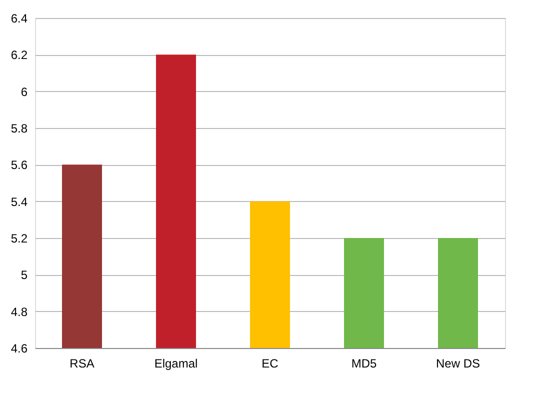 The height and width of the screenshot is (407, 535). I want to click on x-tick-label: EC, so click(270, 363).